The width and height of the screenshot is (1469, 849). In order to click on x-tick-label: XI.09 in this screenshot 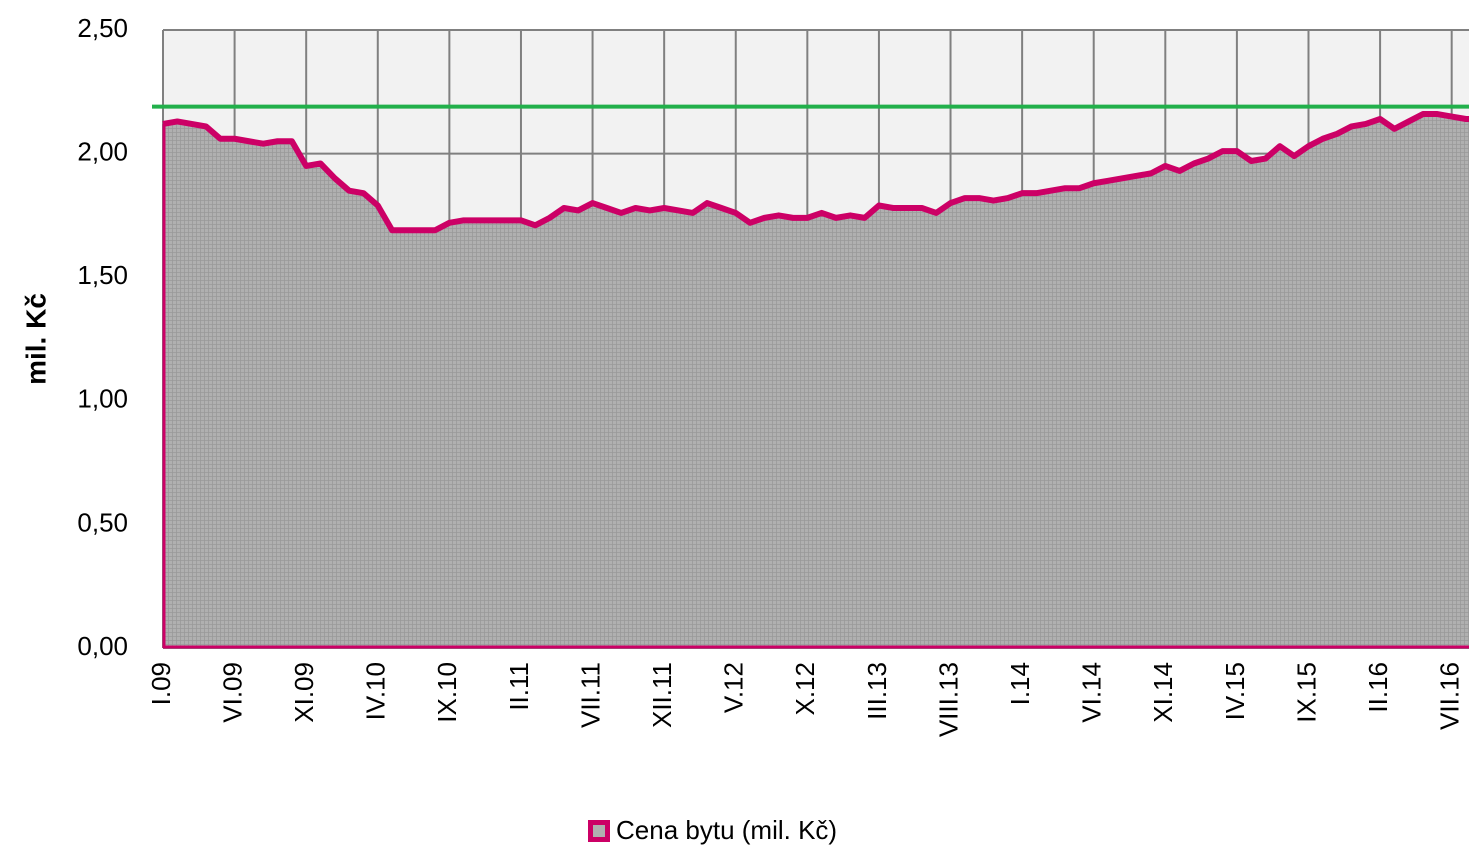, I will do `click(304, 692)`.